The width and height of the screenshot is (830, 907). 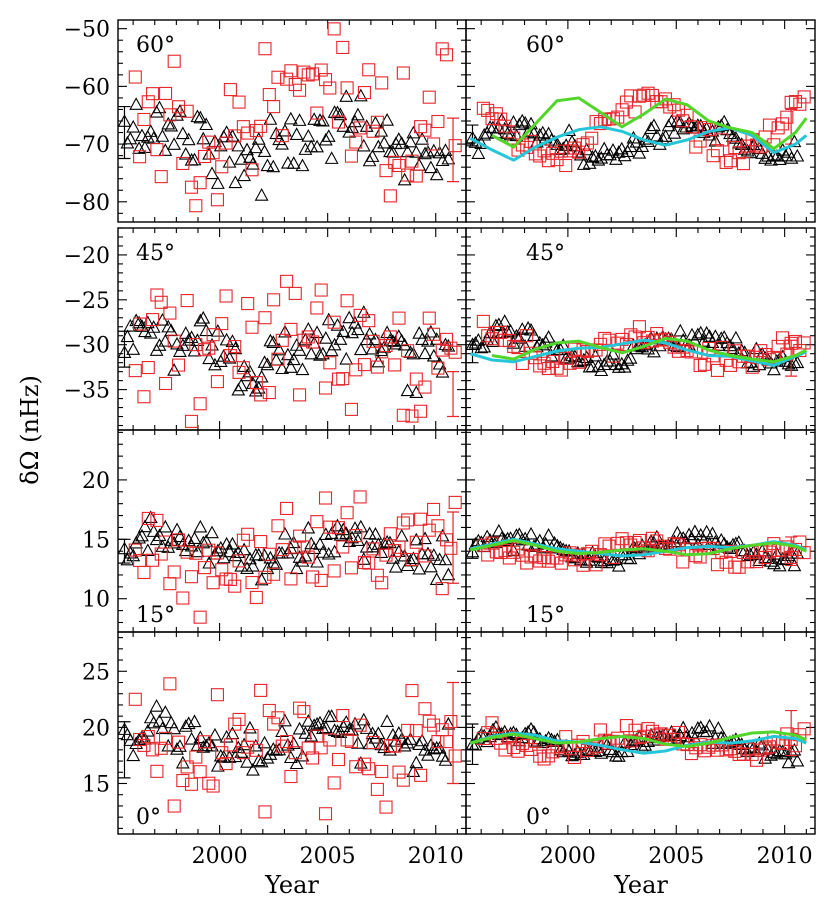 I want to click on fit-green-line, so click(x=649, y=123).